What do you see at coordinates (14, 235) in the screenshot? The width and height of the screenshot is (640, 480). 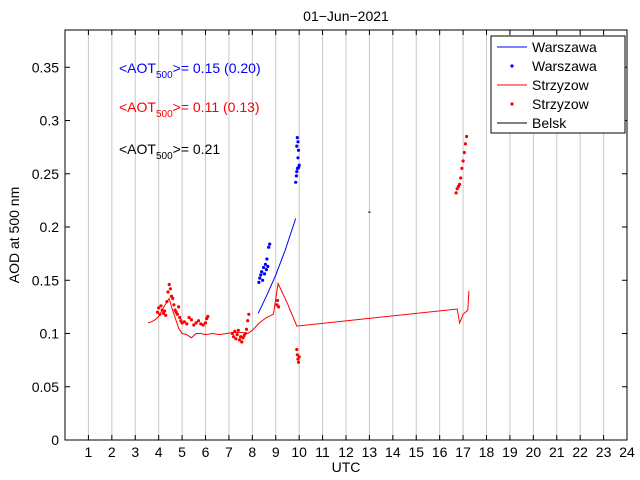 I see `y-axis-label: AOD at 500 nm` at bounding box center [14, 235].